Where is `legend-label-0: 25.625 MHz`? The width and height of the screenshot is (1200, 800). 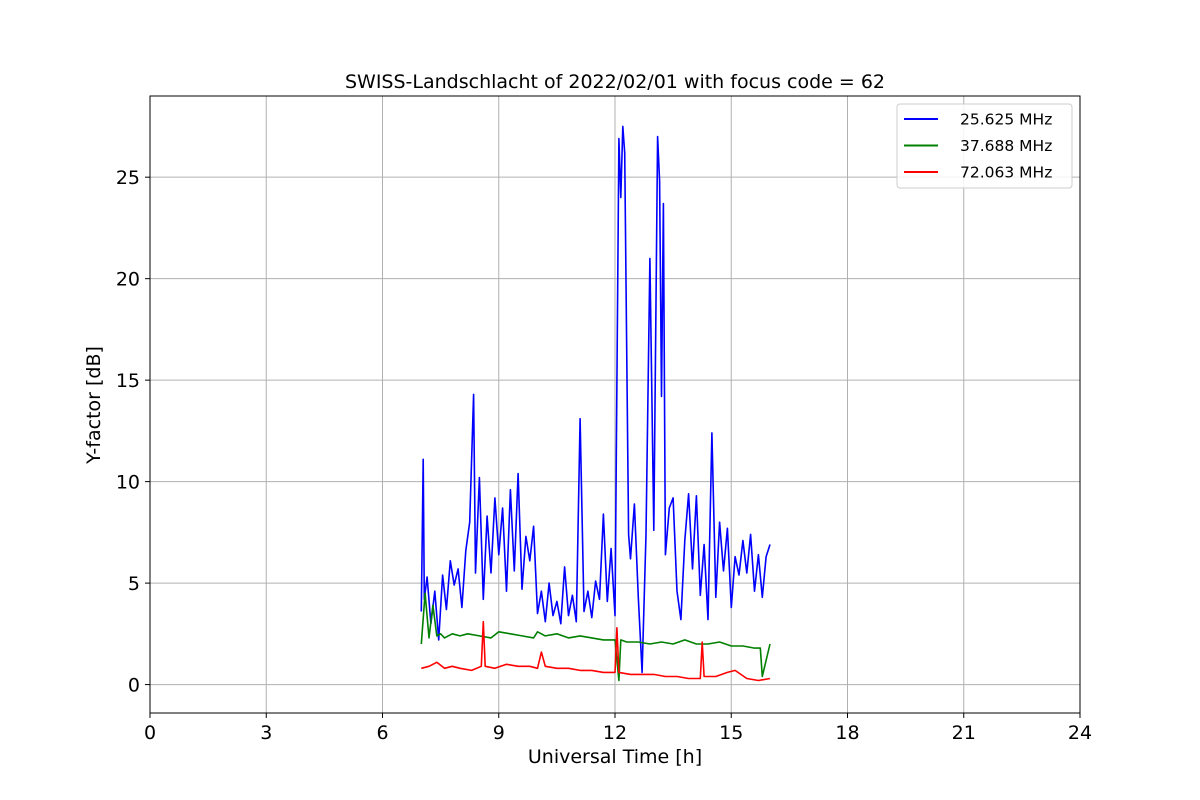 legend-label-0: 25.625 MHz is located at coordinates (1006, 120).